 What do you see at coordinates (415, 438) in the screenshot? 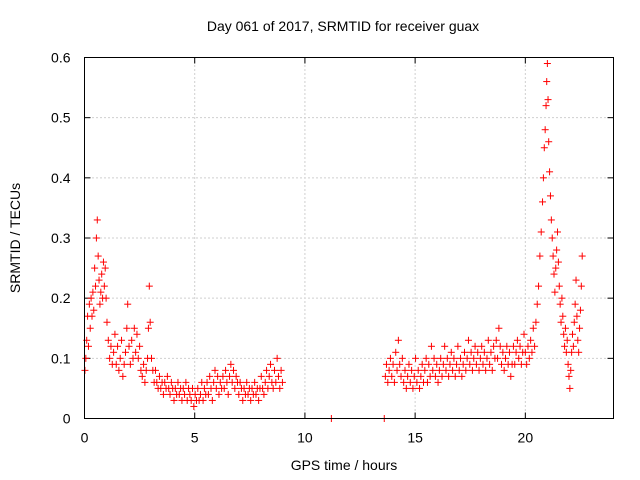
I see `x-tick-label: 15` at bounding box center [415, 438].